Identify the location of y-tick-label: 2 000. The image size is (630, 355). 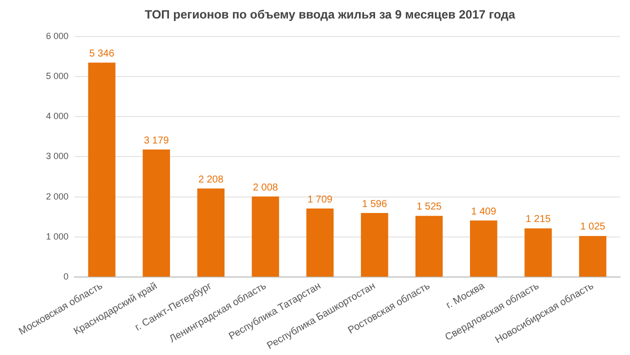
(57, 196).